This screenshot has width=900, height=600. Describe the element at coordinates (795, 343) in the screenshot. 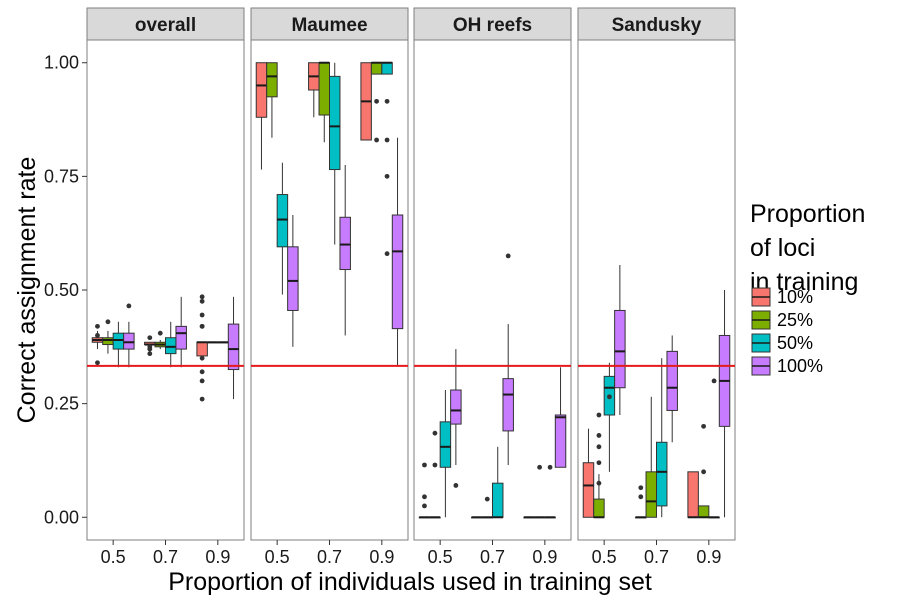

I see `legend-label: 50%` at that location.